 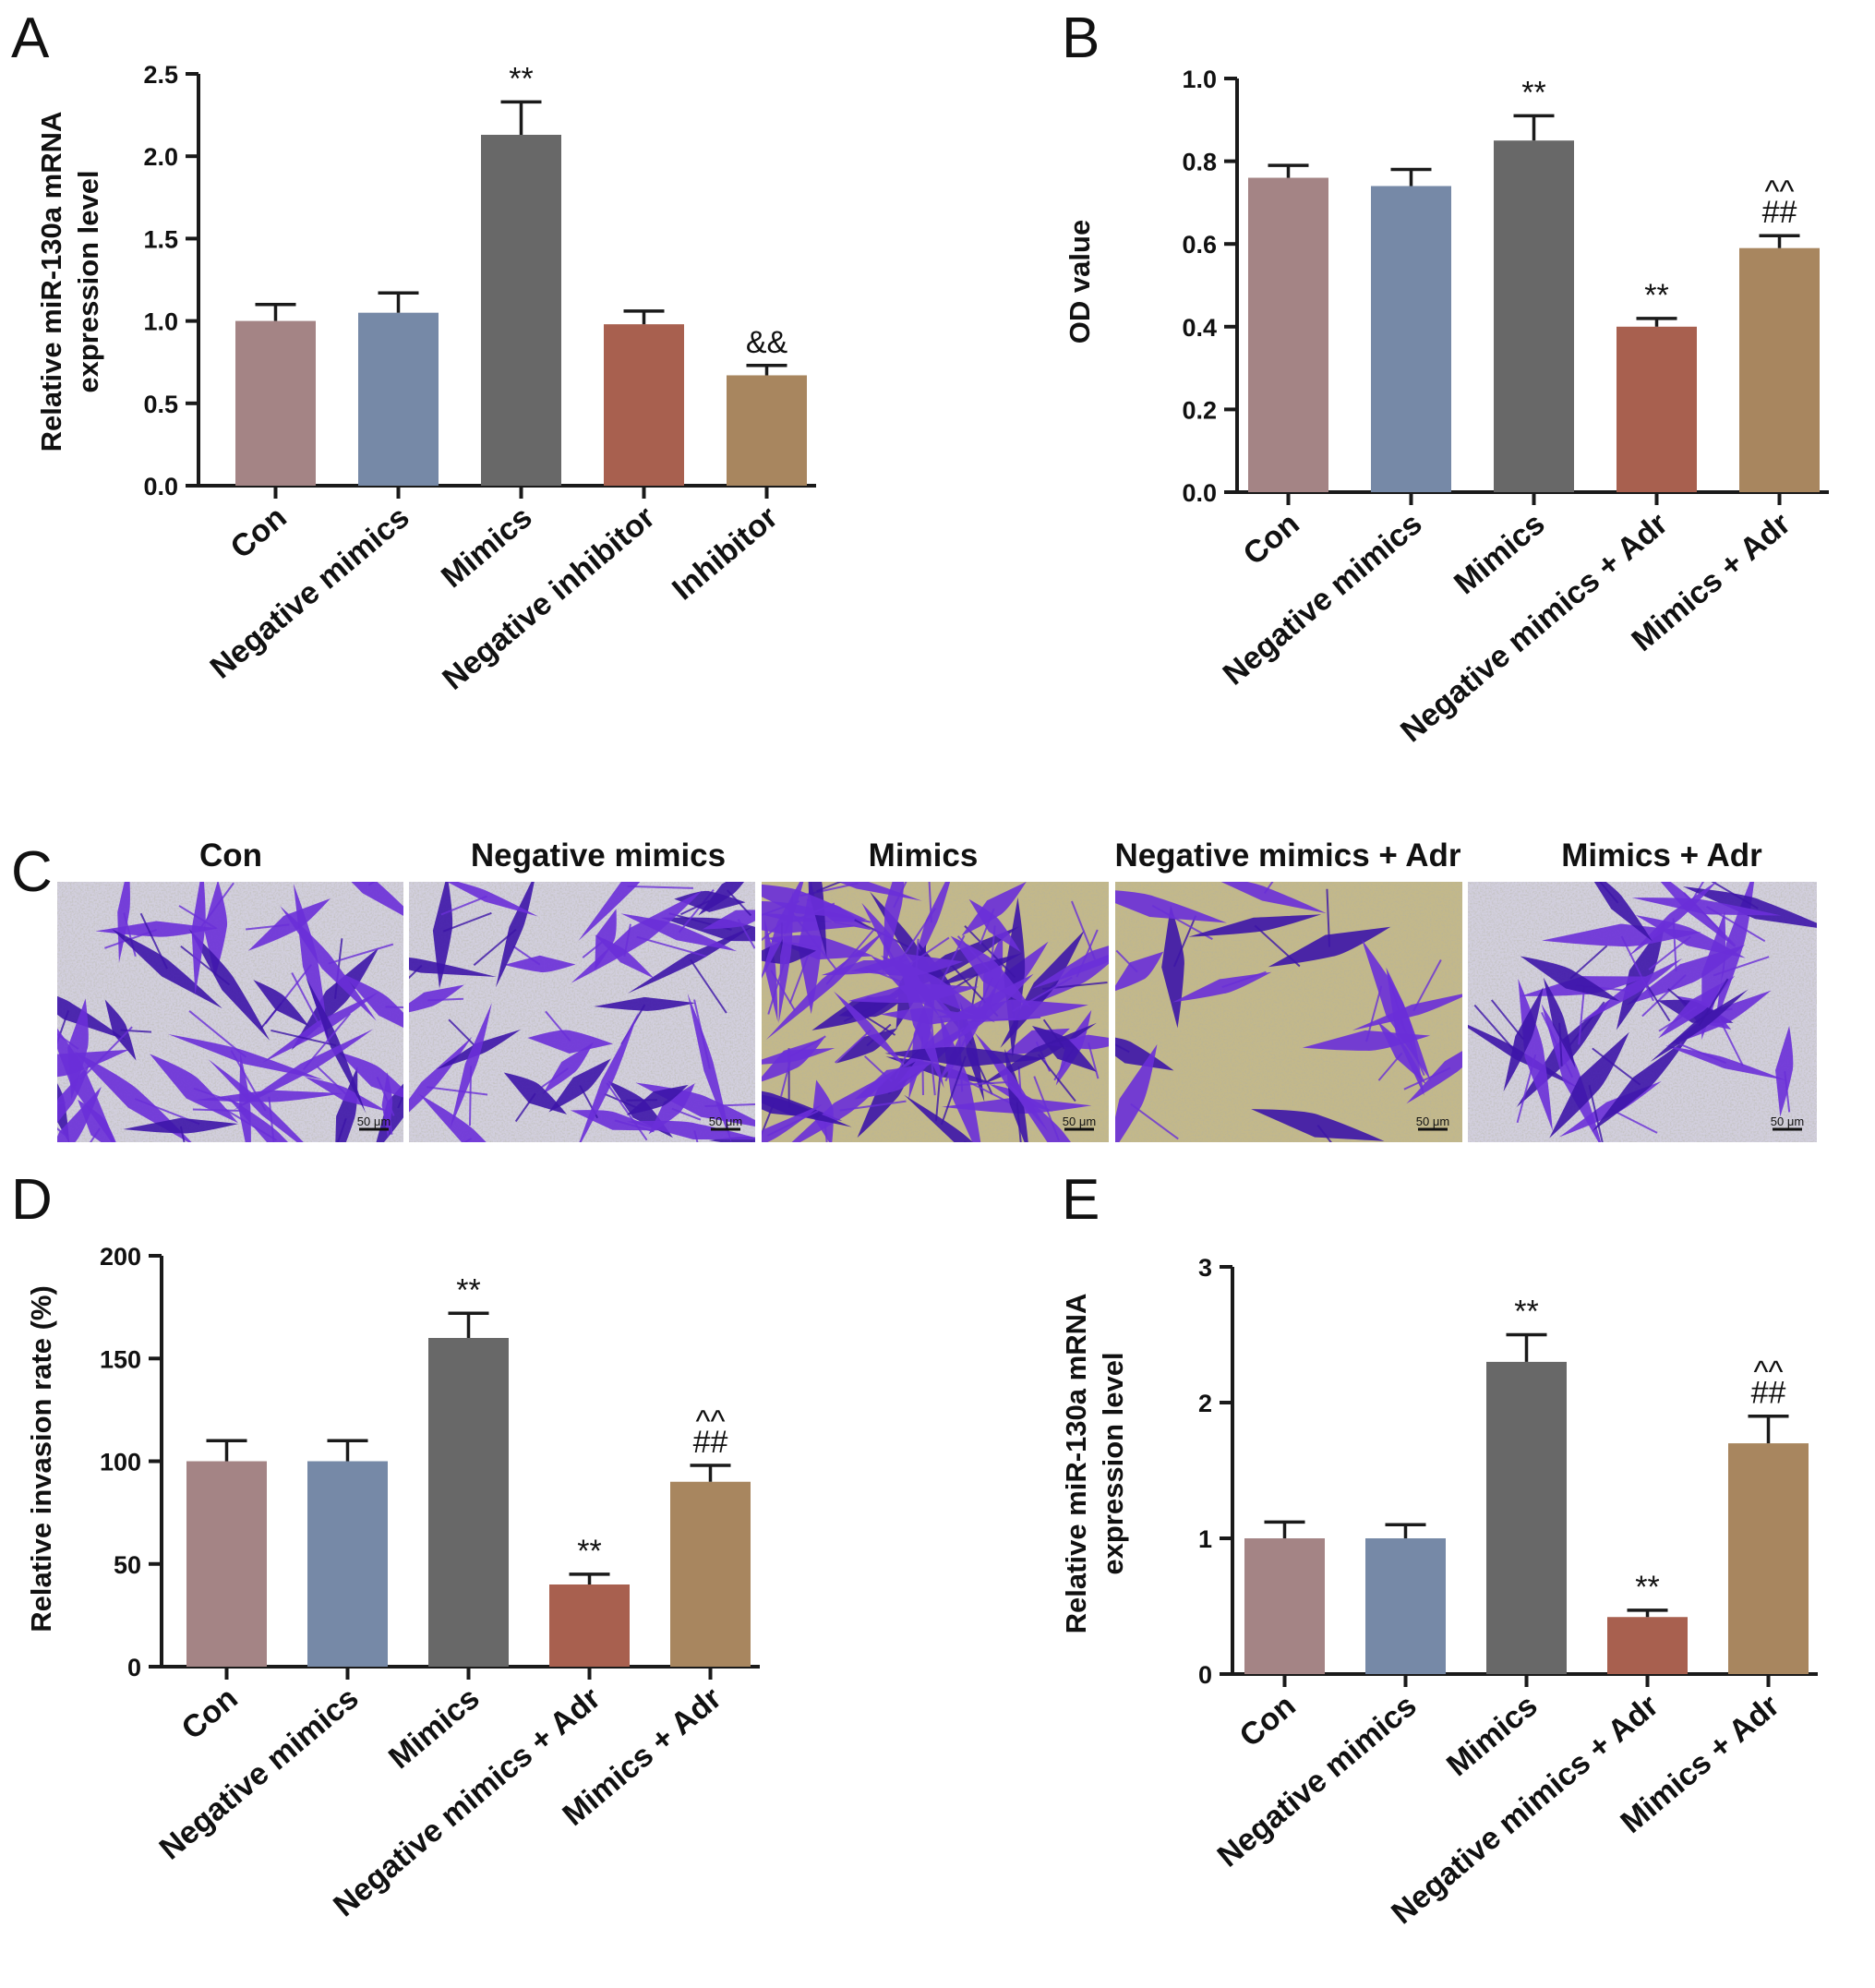 What do you see at coordinates (767, 430) in the screenshot?
I see `bar-inhibitor` at bounding box center [767, 430].